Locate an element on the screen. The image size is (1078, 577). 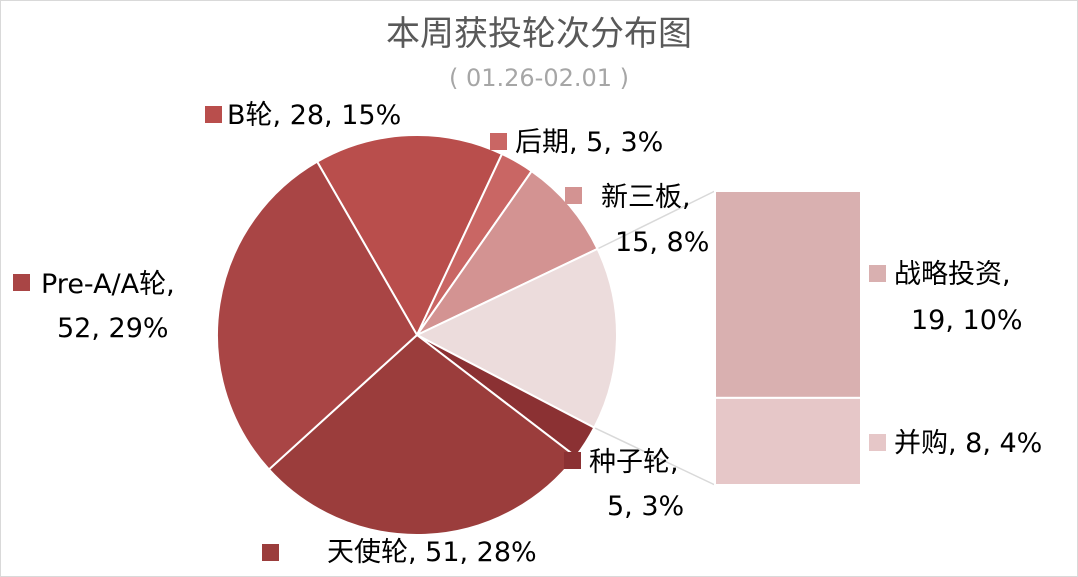
data-label-slice: 5, 3% is located at coordinates (645, 506).